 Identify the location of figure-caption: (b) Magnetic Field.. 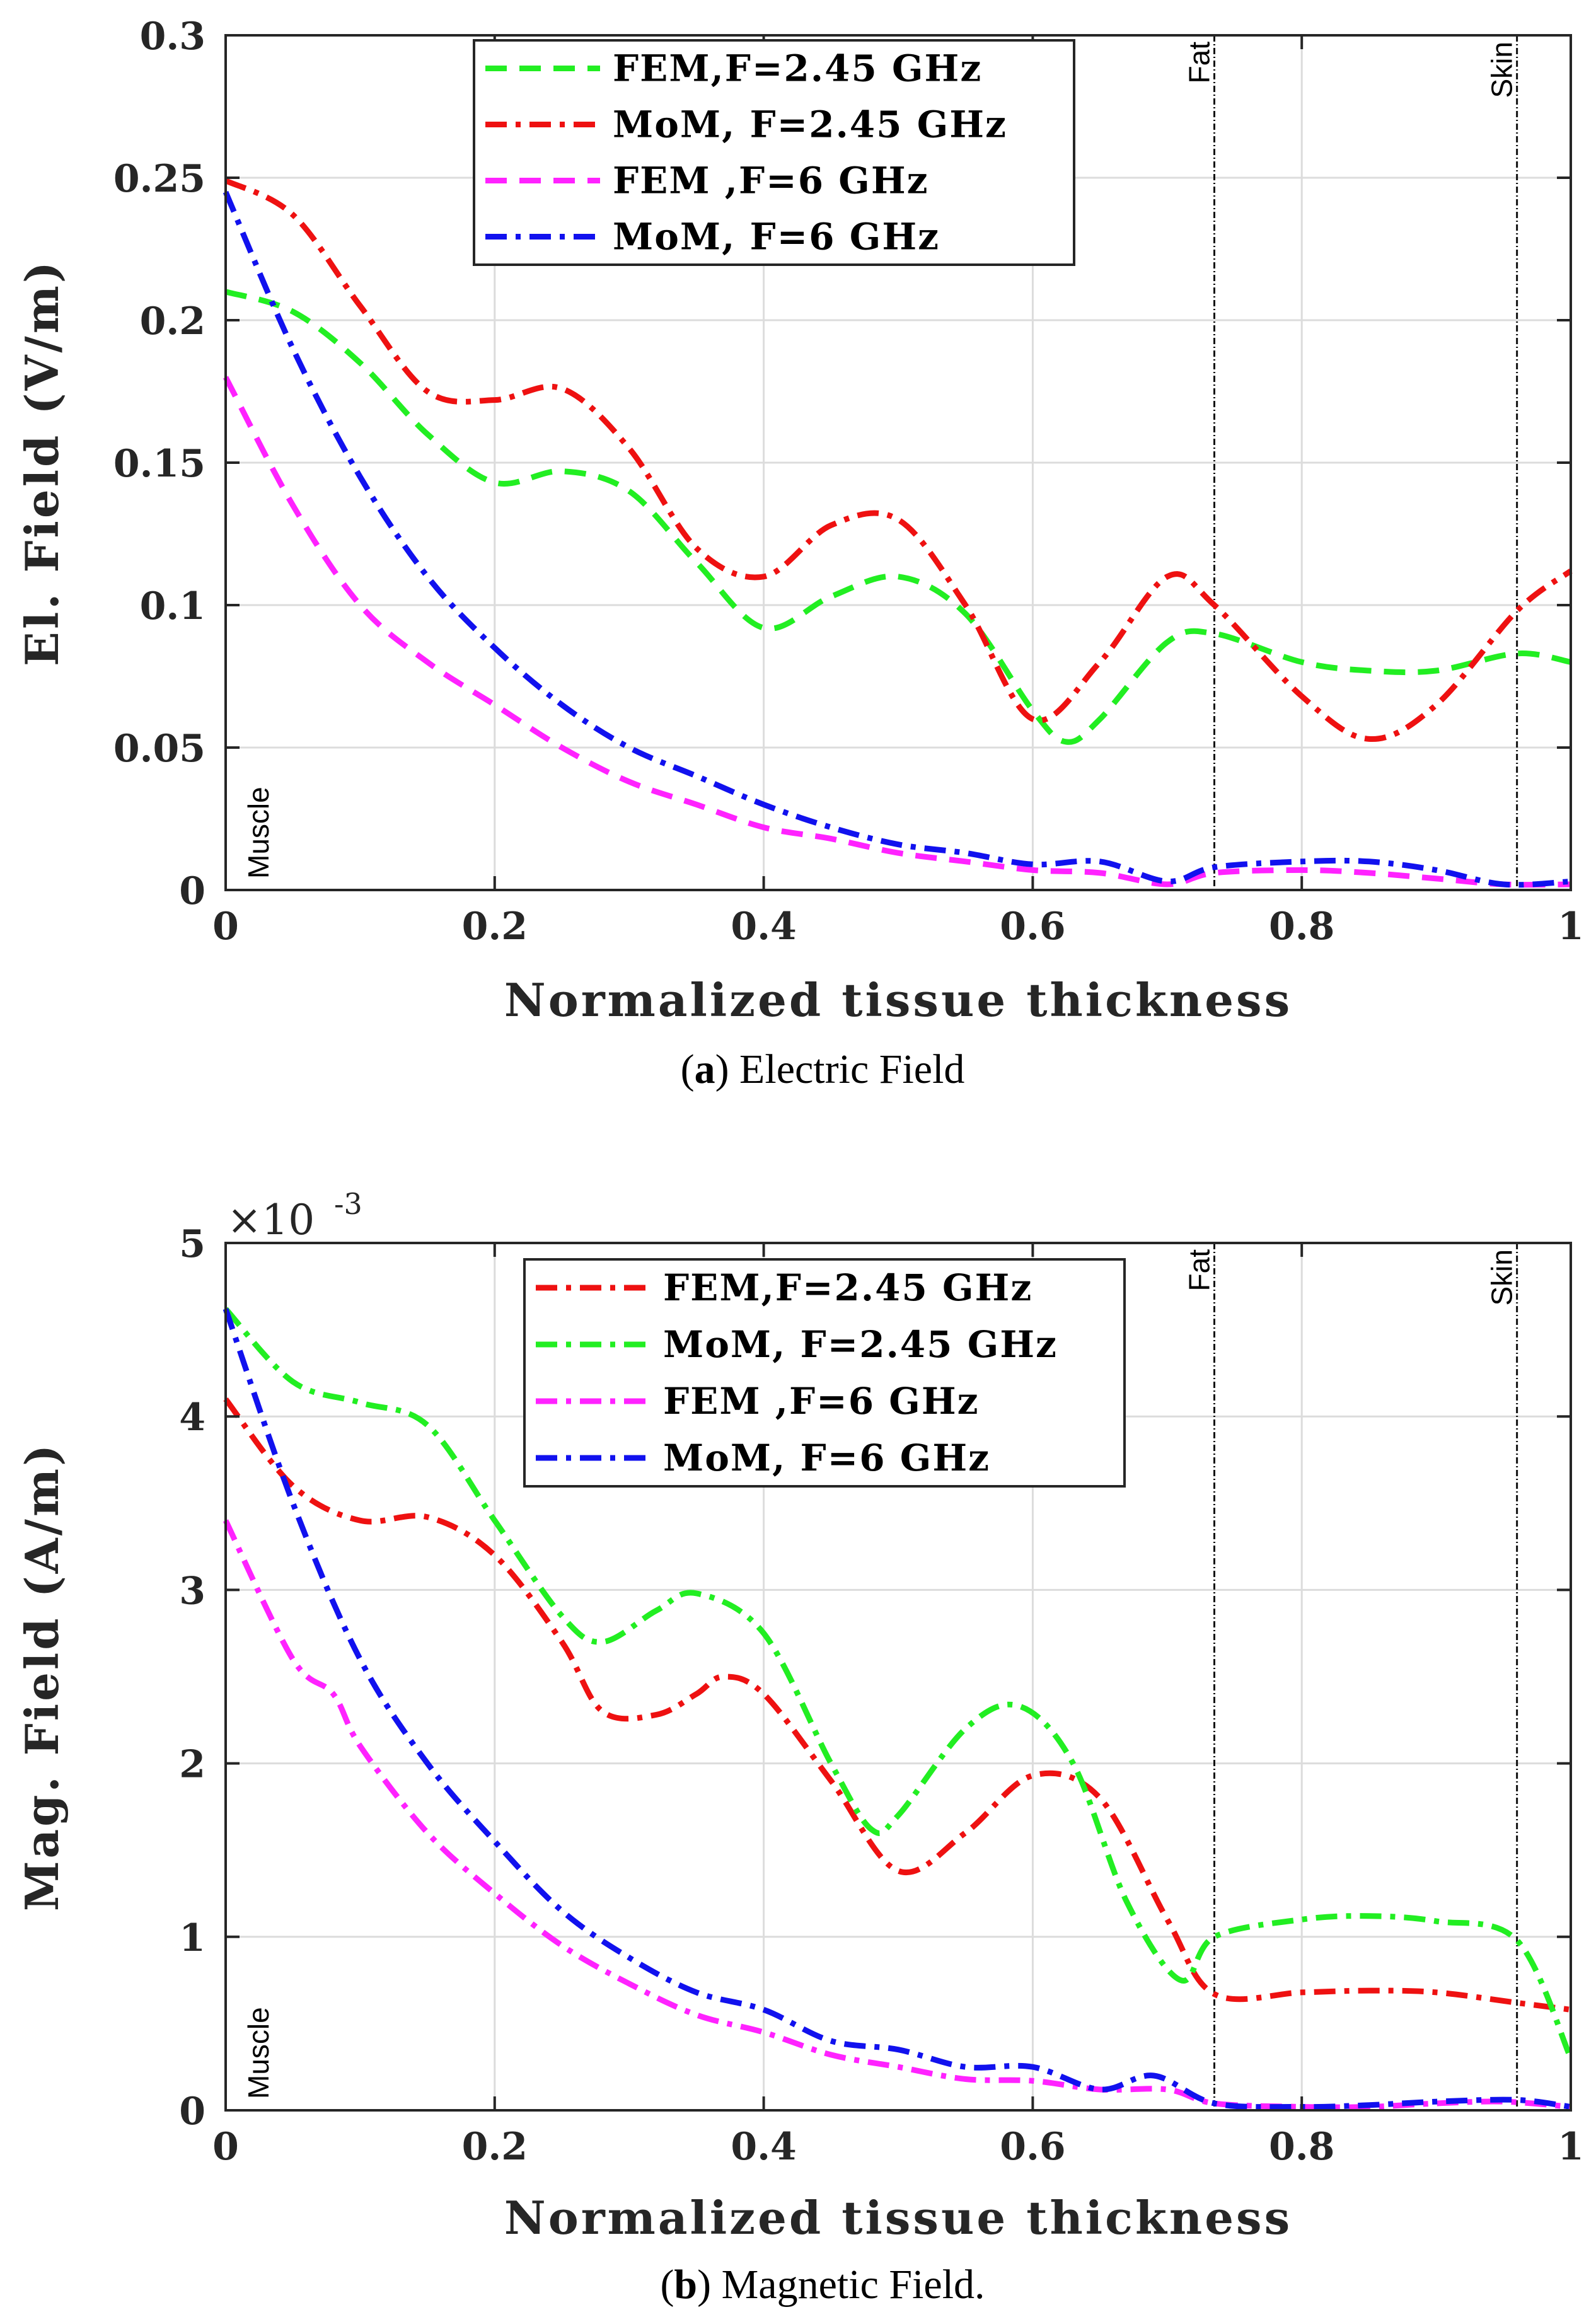
(822, 2285).